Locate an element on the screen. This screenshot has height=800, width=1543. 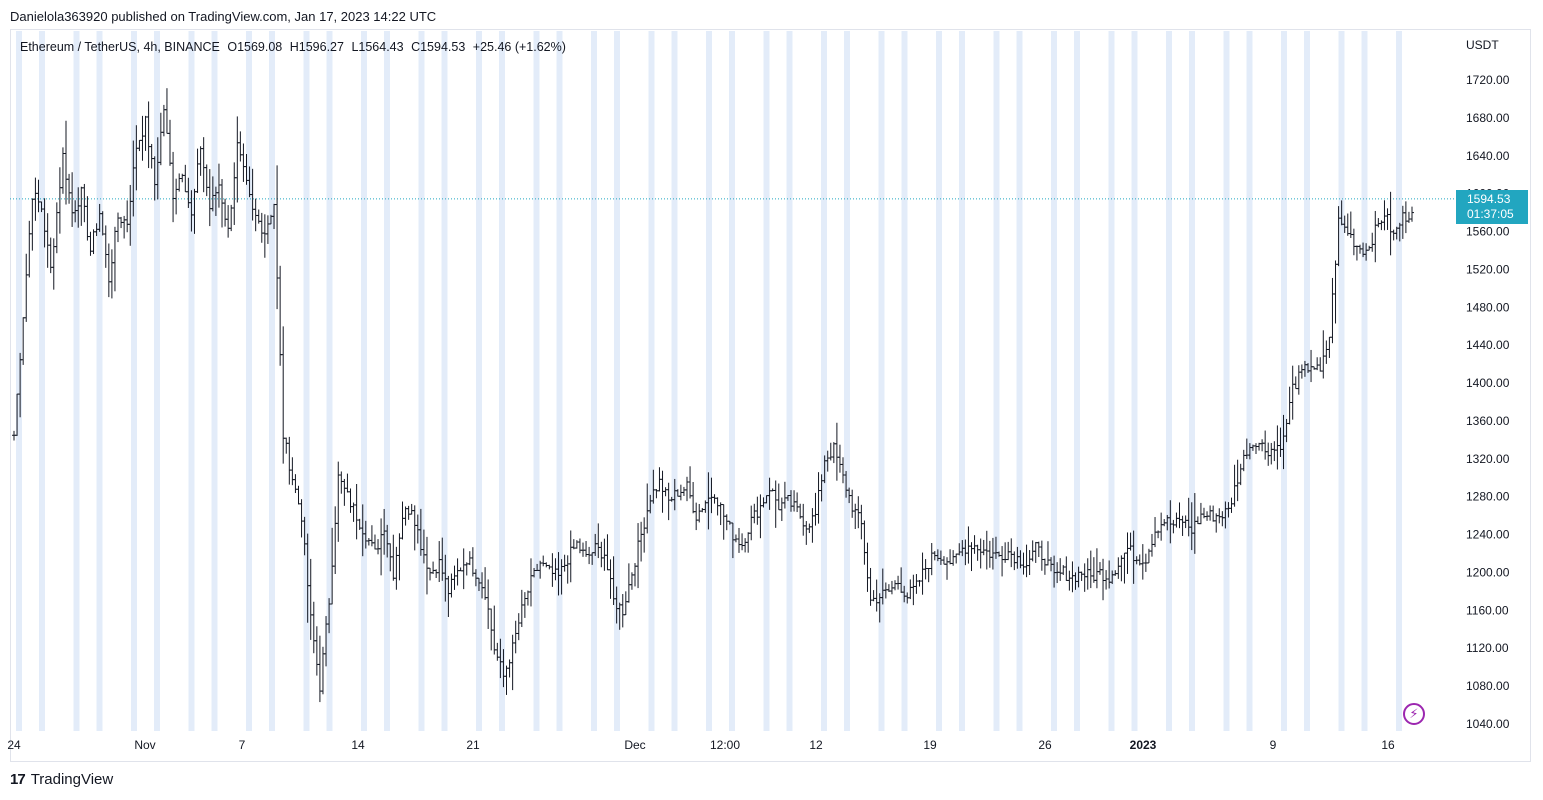
time-tick-label: Nov is located at coordinates (144, 745).